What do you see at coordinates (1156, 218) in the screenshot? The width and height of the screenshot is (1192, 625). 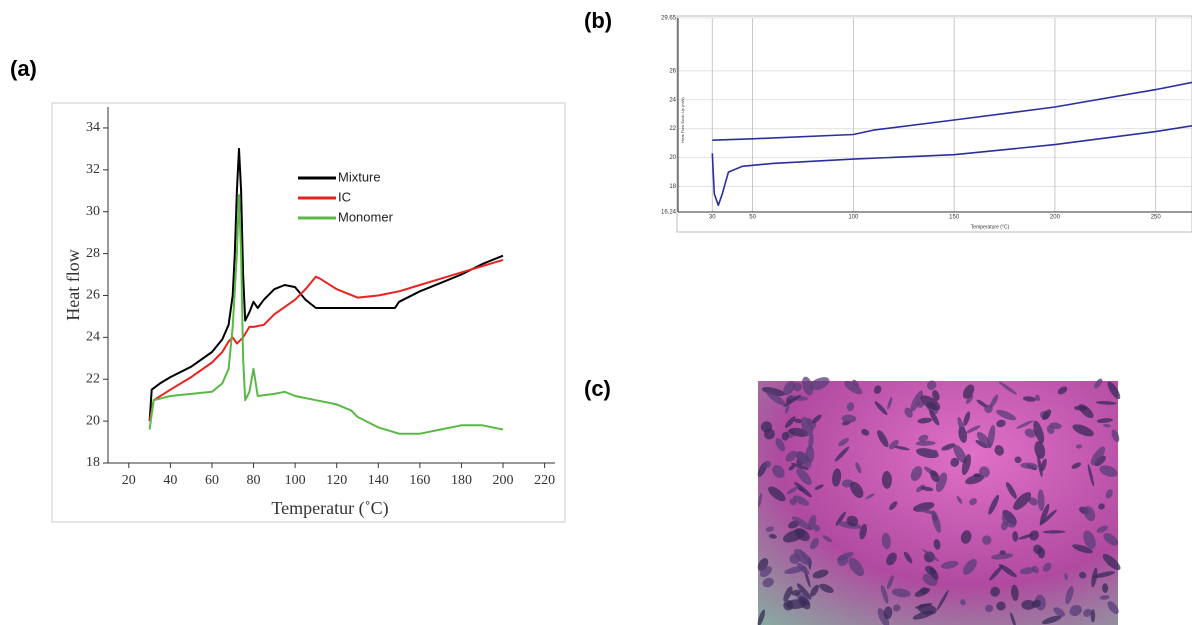 I see `x-tick-label: 250` at bounding box center [1156, 218].